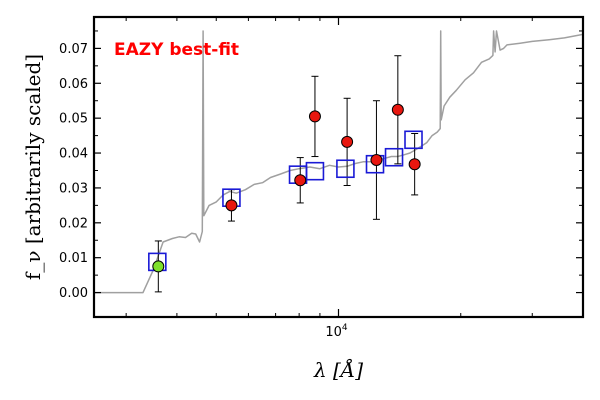 Image resolution: width=600 pixels, height=400 pixels. What do you see at coordinates (33, 167) in the screenshot?
I see `y-axis-label: f_ν [arbitrarily scaled]` at bounding box center [33, 167].